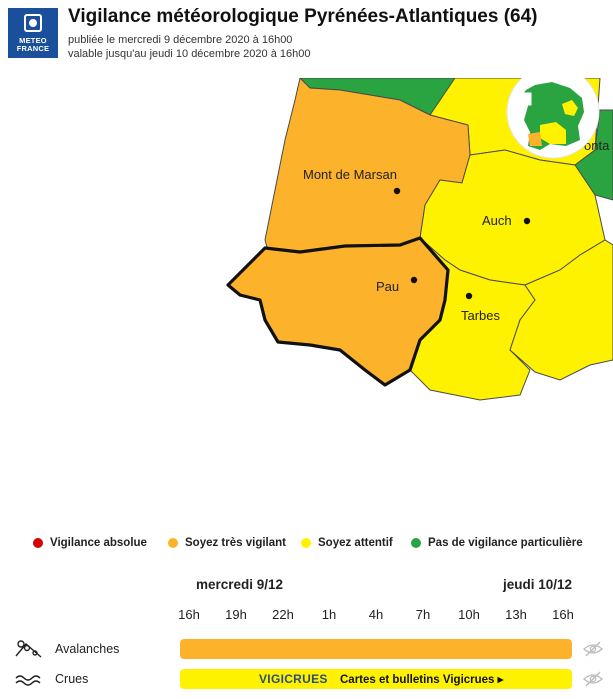 The height and width of the screenshot is (699, 613). What do you see at coordinates (236, 614) in the screenshot?
I see `hour-label: 19h` at bounding box center [236, 614].